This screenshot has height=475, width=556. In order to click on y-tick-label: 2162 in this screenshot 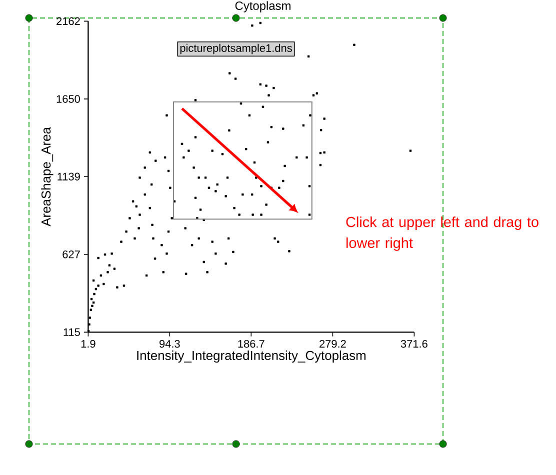, I will do `click(68, 21)`.